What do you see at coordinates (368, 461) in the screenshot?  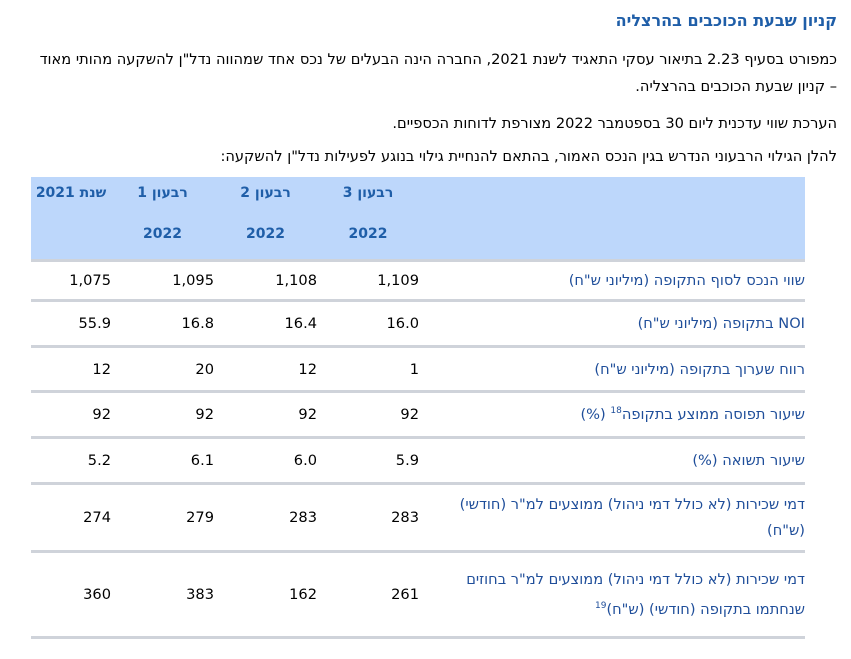 I see `cell-value: 5.9` at bounding box center [368, 461].